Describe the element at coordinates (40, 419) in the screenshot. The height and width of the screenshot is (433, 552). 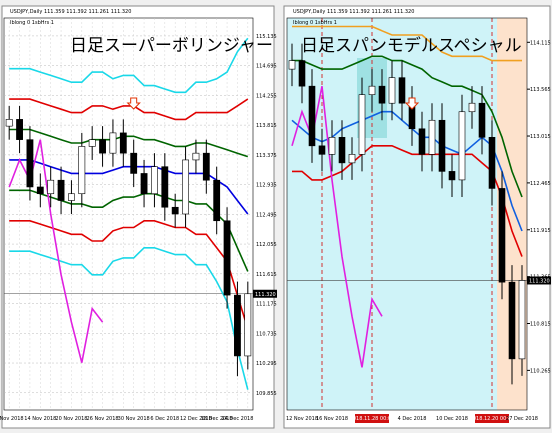
I see `x-tick-label: 14 Nov 2018` at that location.